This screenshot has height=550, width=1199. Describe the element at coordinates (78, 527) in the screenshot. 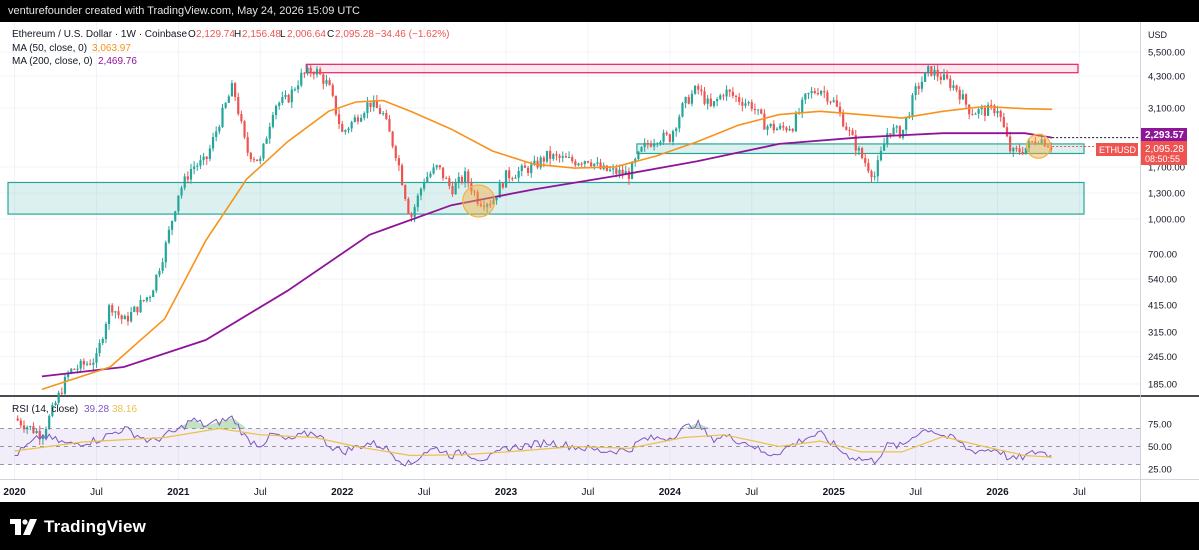

I see `tradingview-logo: TradingView` at that location.